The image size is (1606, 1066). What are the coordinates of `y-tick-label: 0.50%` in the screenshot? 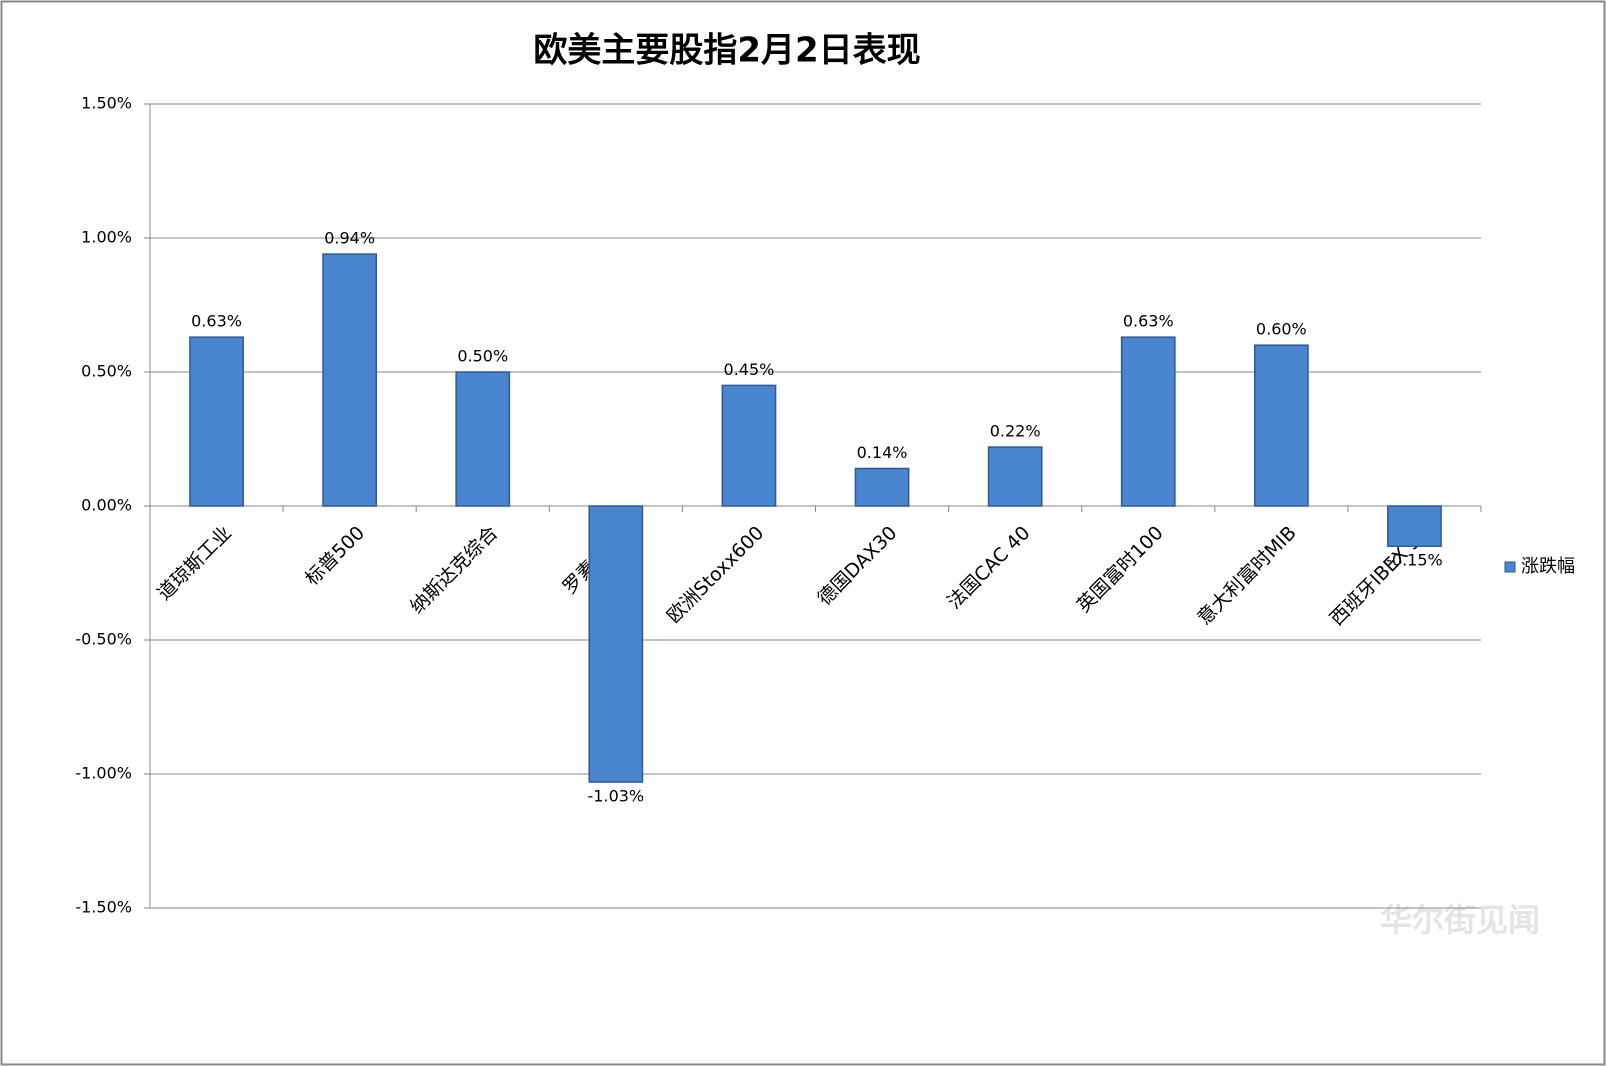 It's located at (106, 371).